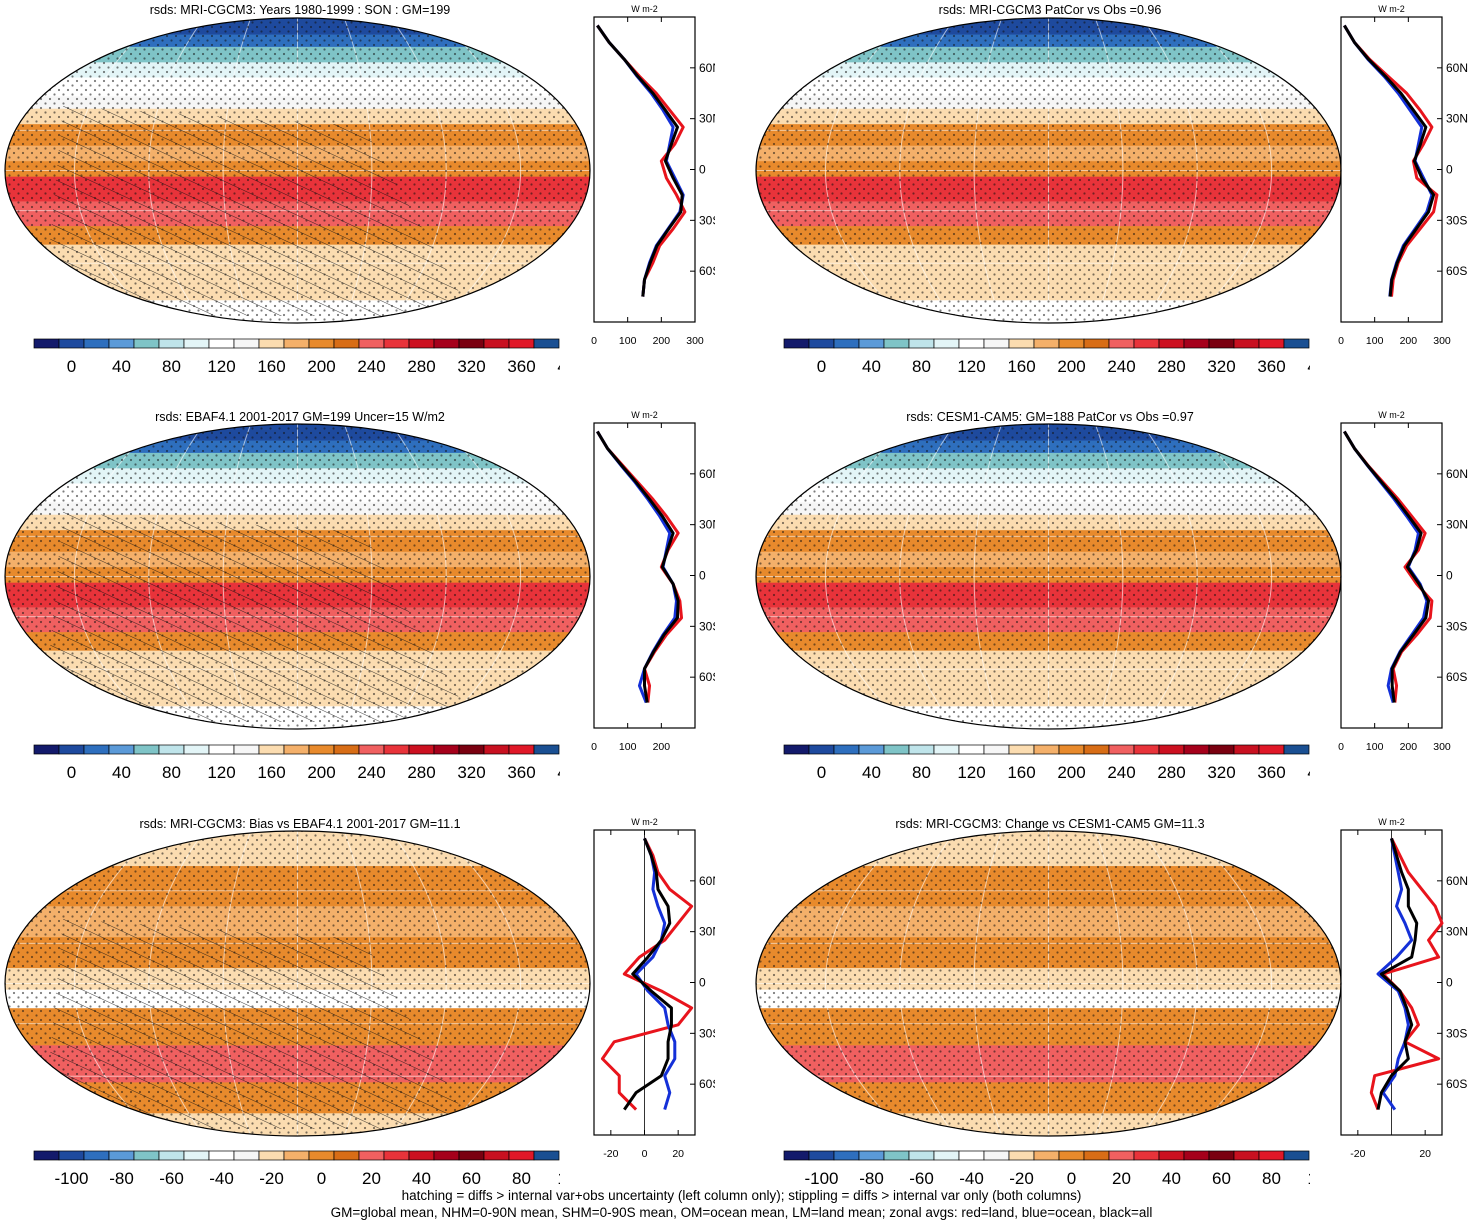 The height and width of the screenshot is (1221, 1483). What do you see at coordinates (707, 1033) in the screenshot?
I see `zonal-lat-tick: 30S` at bounding box center [707, 1033].